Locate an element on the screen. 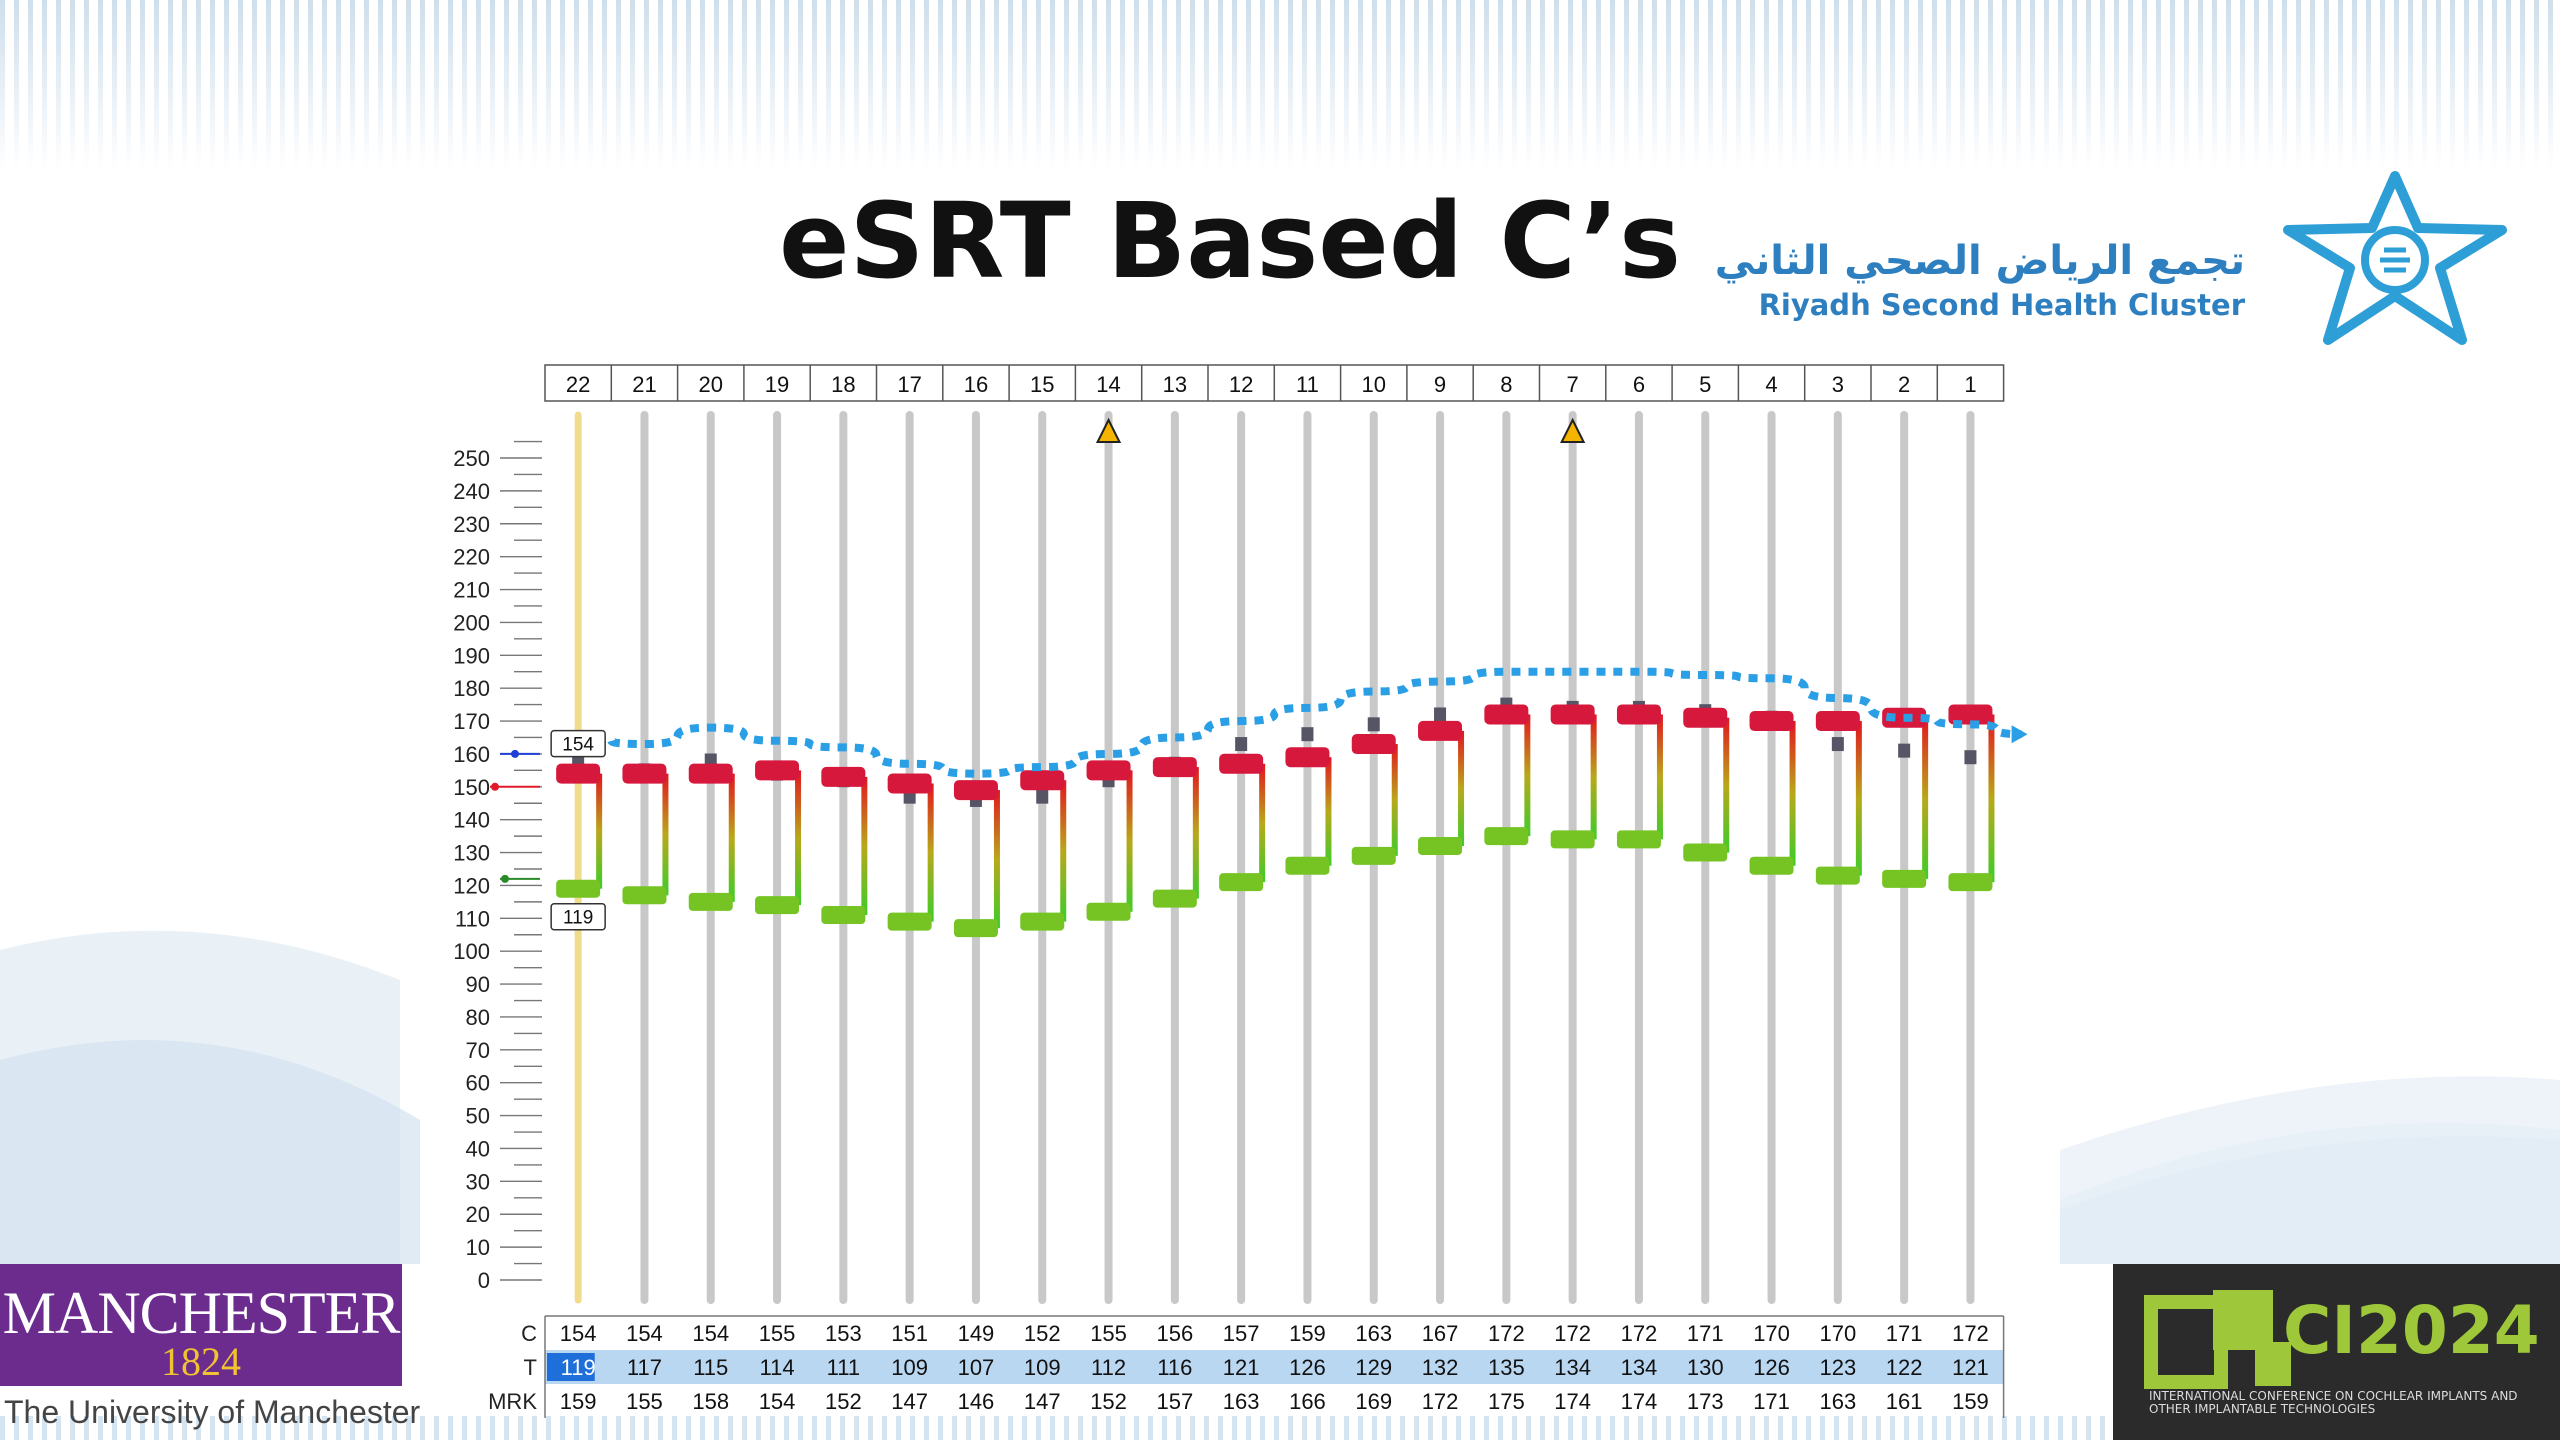 Image resolution: width=2560 pixels, height=1440 pixels. c-value-cell: 156 is located at coordinates (1174, 1333).